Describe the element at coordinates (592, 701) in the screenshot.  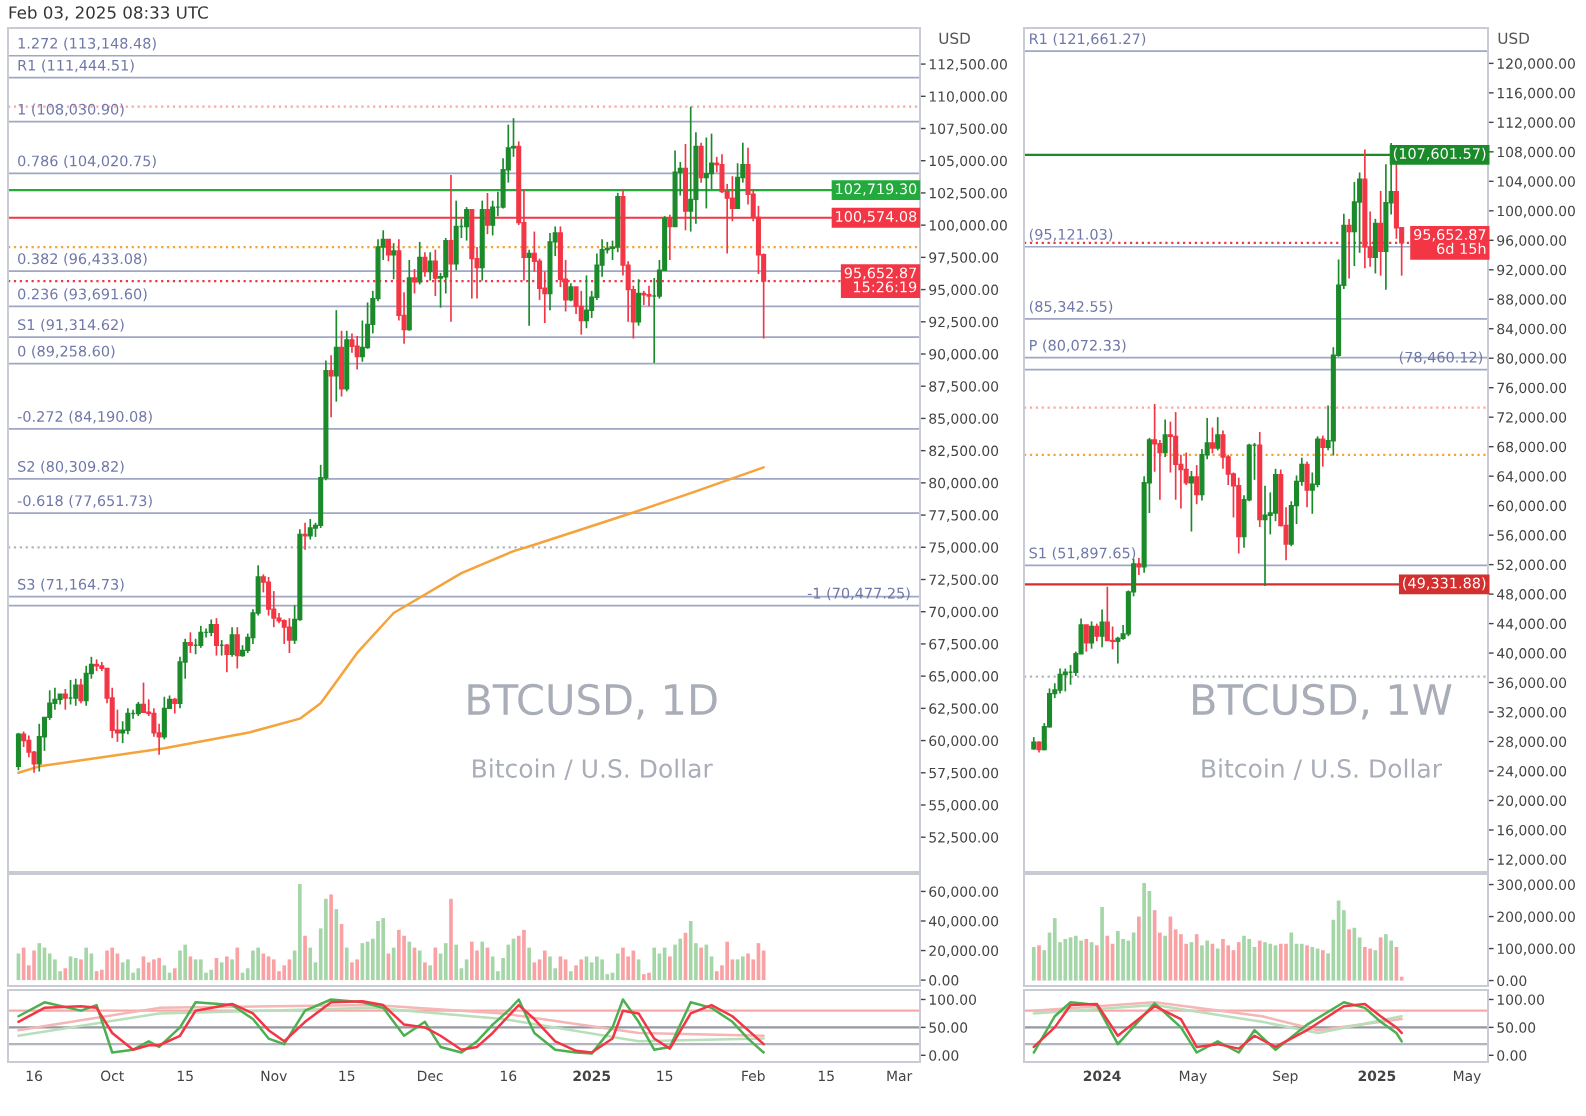
I see `text: BTCUSD, 1D` at that location.